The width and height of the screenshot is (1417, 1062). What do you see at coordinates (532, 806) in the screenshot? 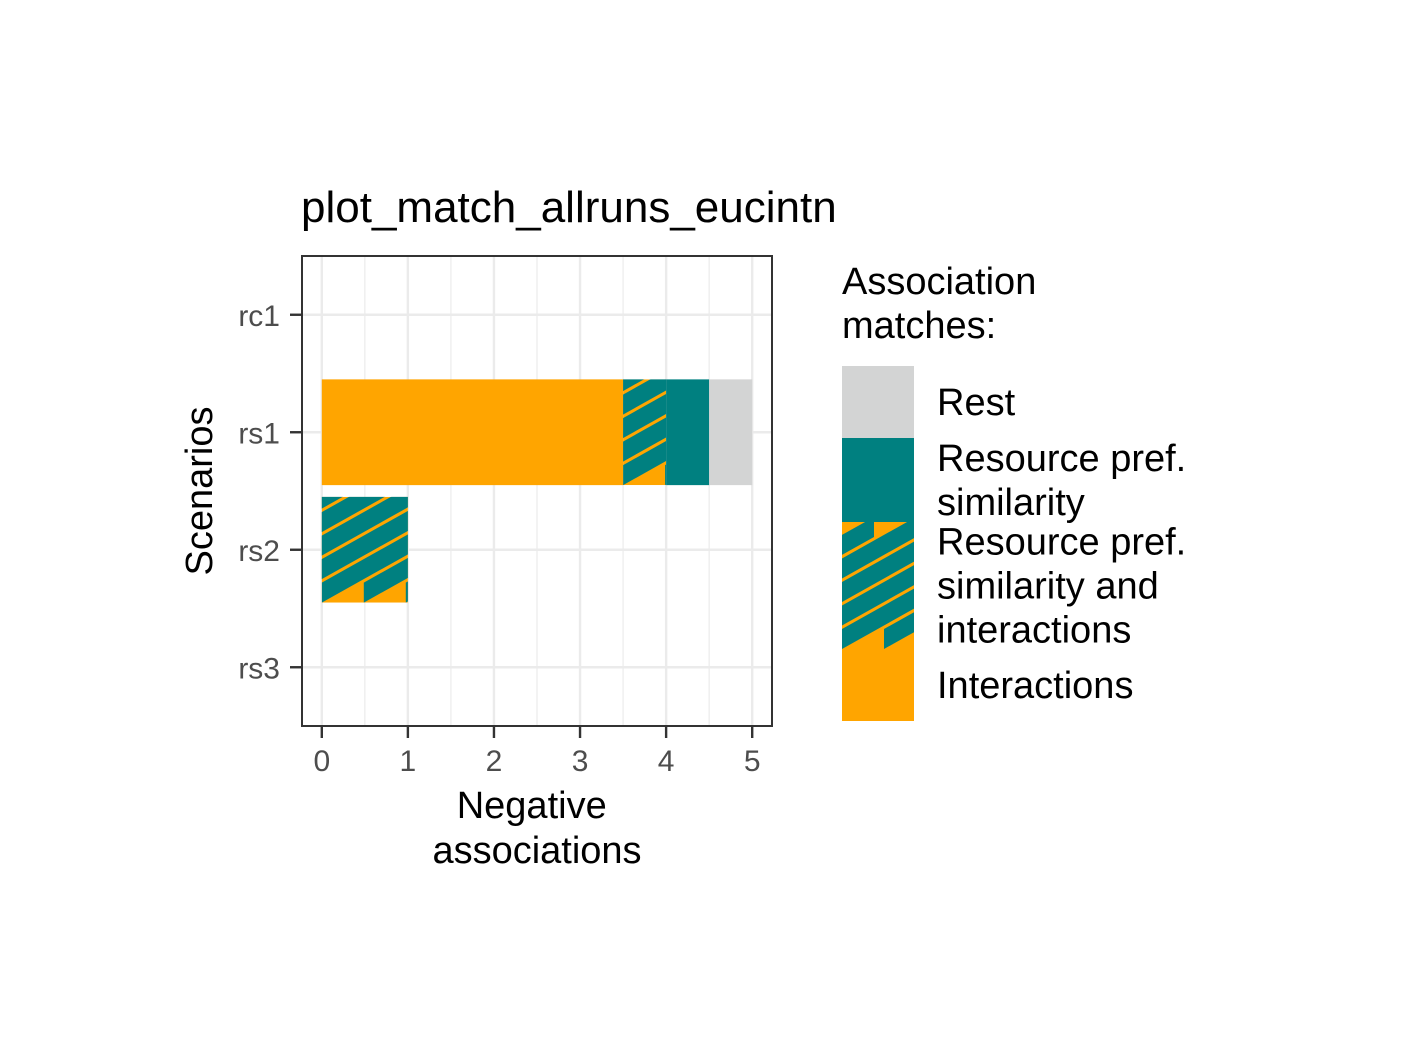
I see `x-axis-title-line: Negative` at bounding box center [532, 806].